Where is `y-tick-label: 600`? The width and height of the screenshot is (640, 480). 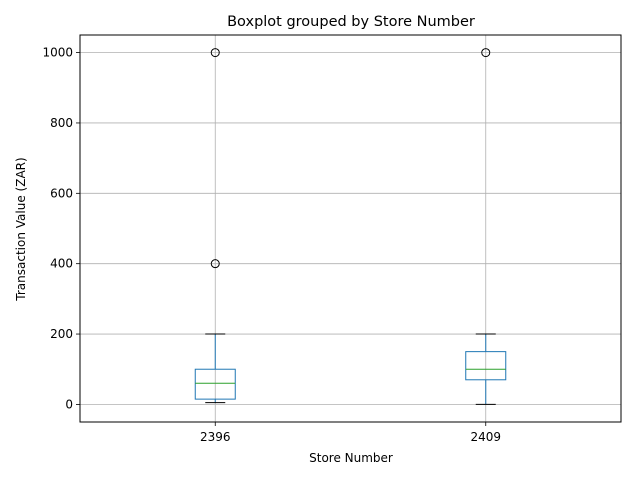 y-tick-label: 600 is located at coordinates (61, 193).